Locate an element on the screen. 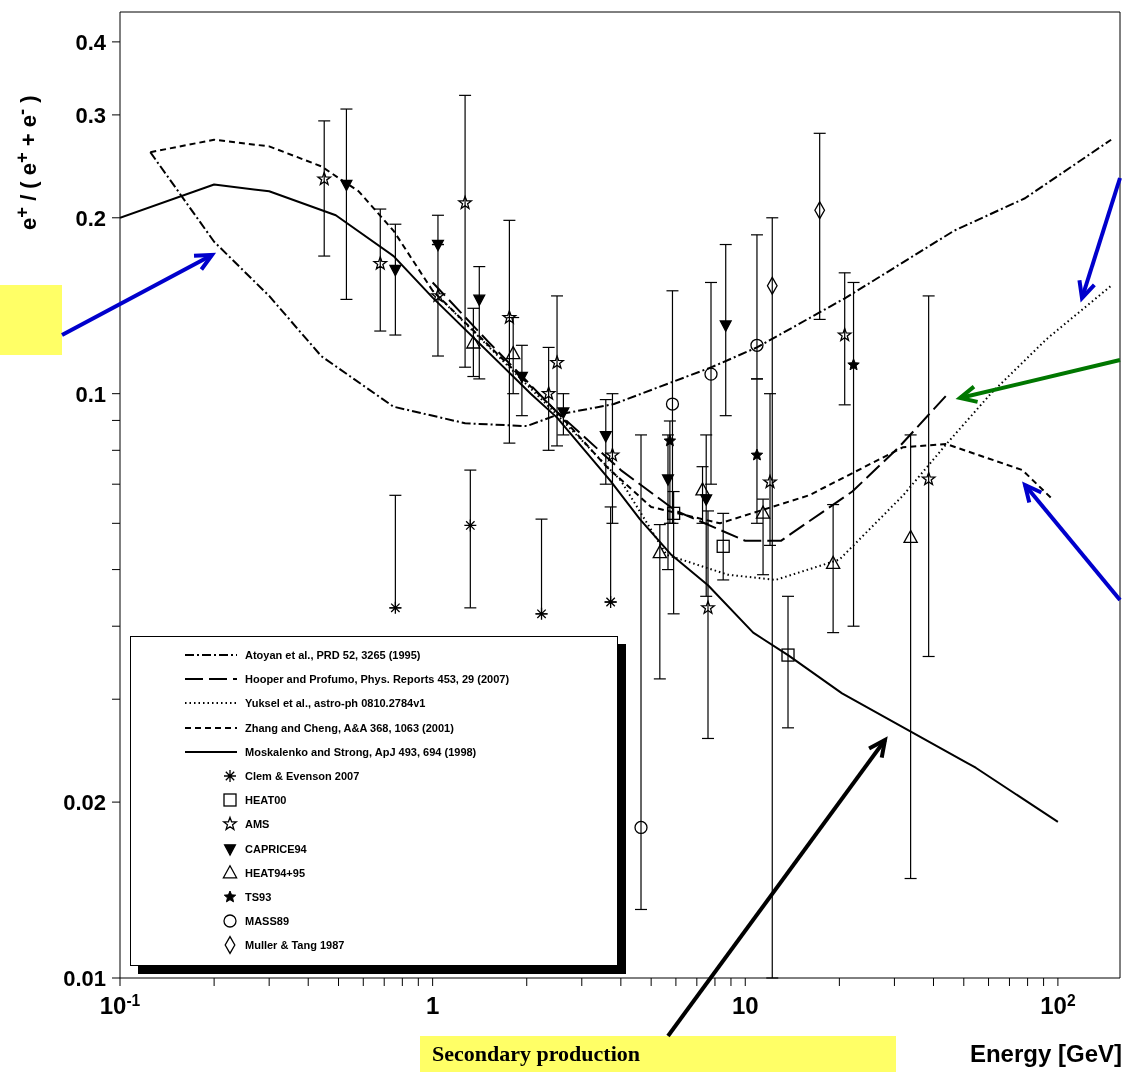 This screenshot has width=1124, height=1075. x-axis-title: Energy [GeV] is located at coordinates (1045, 1054).